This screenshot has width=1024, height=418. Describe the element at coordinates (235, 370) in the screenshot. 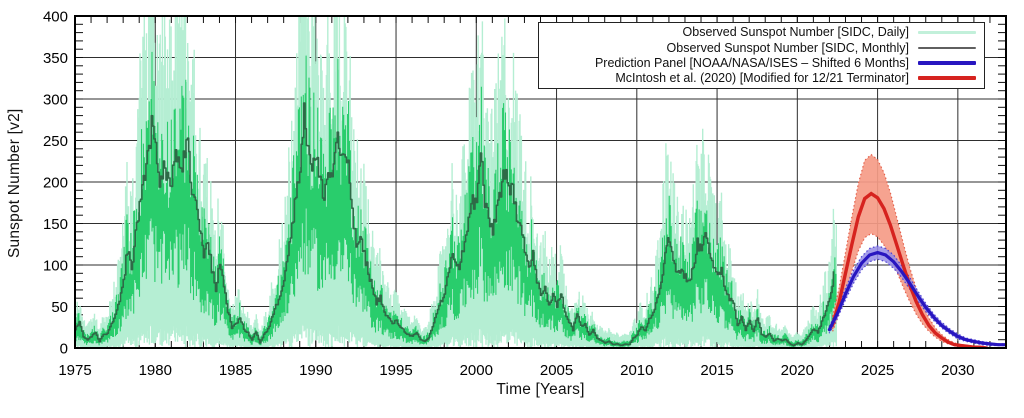

I see `x-tick-label: 1985` at that location.